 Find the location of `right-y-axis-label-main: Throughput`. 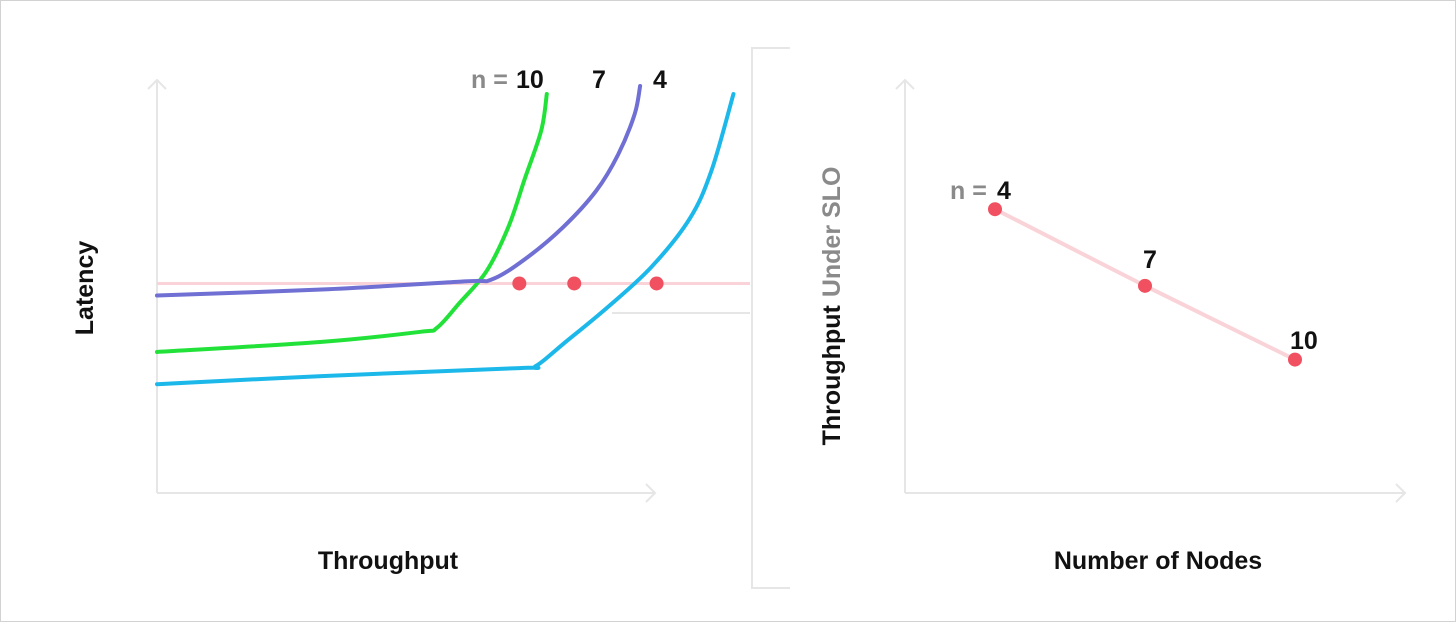

right-y-axis-label-main: Throughput is located at coordinates (832, 375).